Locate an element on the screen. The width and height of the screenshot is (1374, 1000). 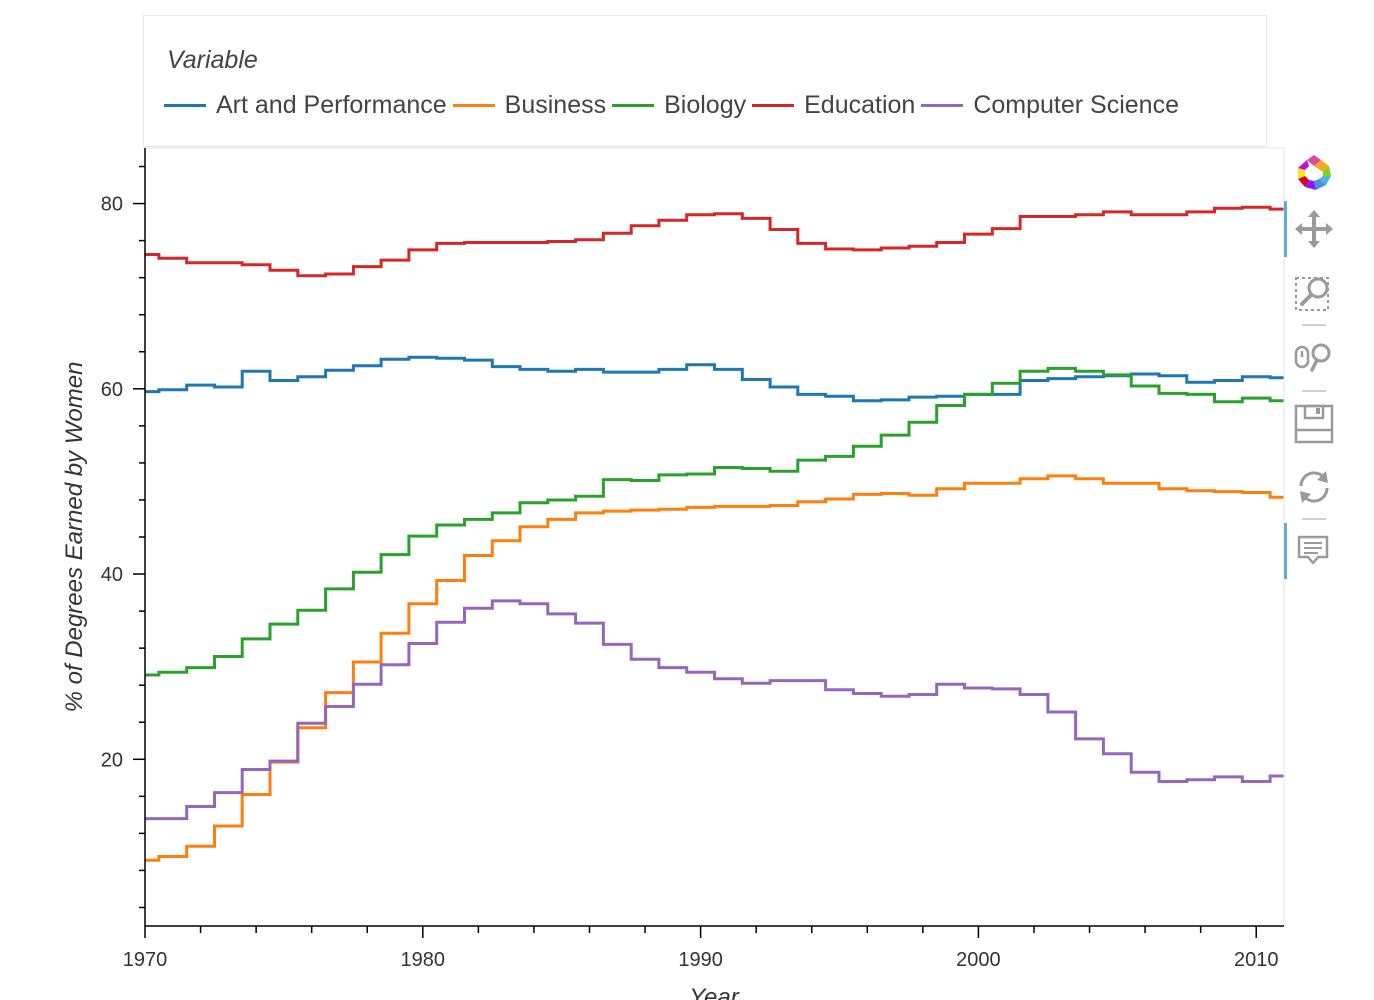
bokeh-logo-icon is located at coordinates (1314, 173).